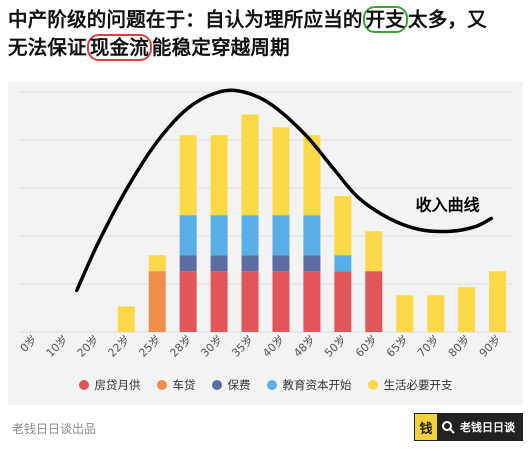 This screenshot has width=531, height=451. I want to click on x-tick-label: 30岁, so click(212, 346).